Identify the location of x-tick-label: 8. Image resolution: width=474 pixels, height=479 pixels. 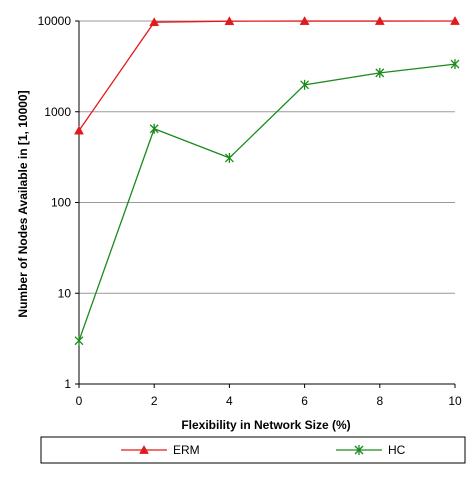
(379, 401).